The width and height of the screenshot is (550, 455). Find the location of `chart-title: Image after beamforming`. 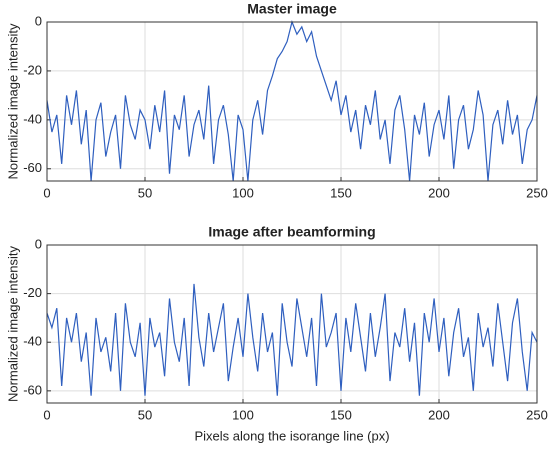

chart-title: Image after beamforming is located at coordinates (291, 232).